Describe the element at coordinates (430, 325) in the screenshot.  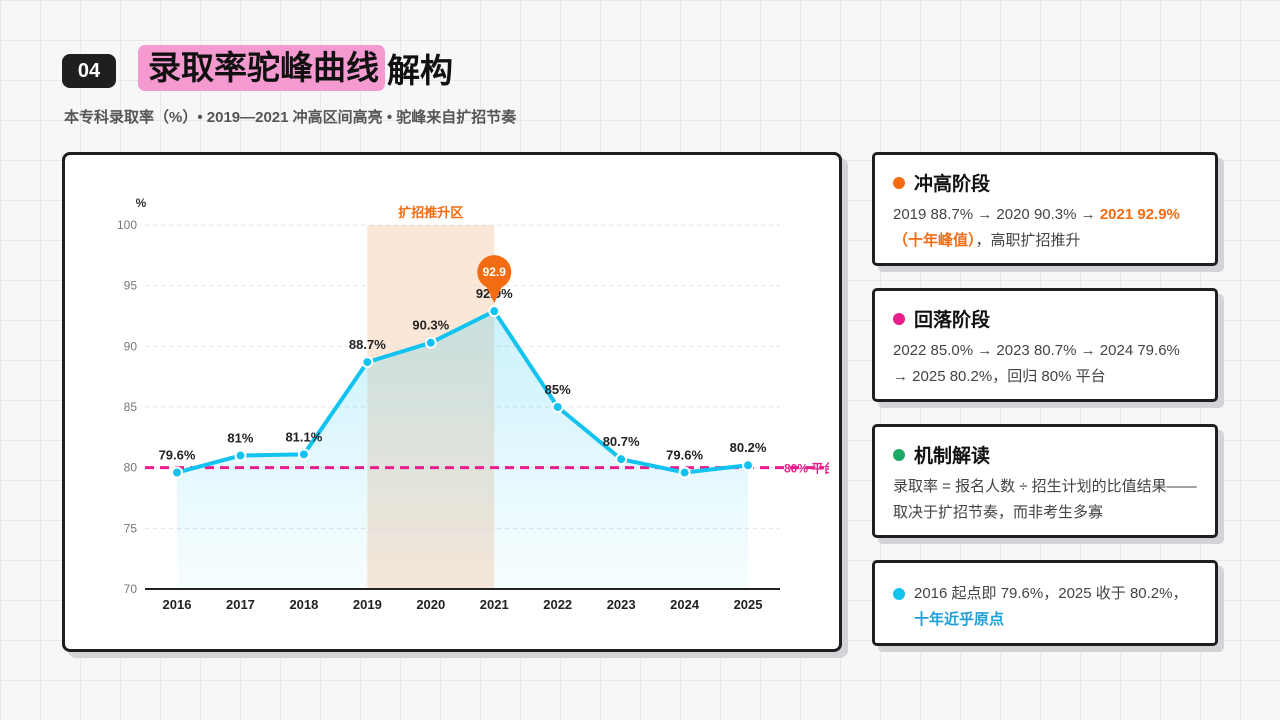
I see `data-label-2020: 90.3%` at that location.